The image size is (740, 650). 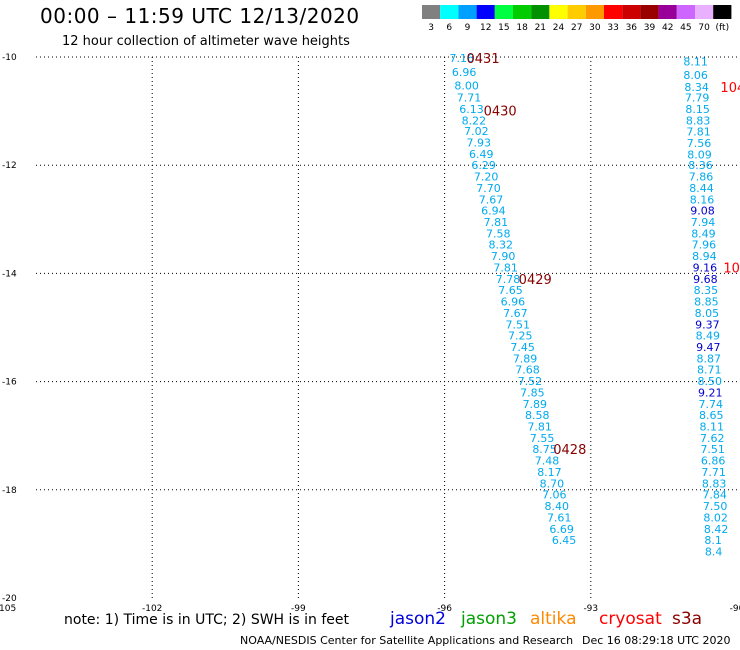 What do you see at coordinates (704, 28) in the screenshot?
I see `legend-tick-label: 70` at bounding box center [704, 28].